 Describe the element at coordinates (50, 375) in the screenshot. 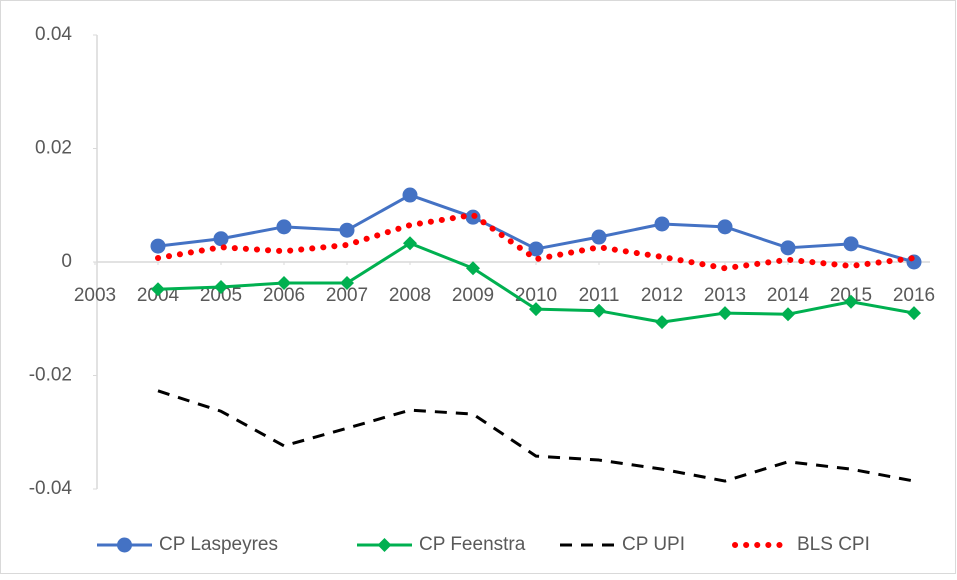

I see `y-tick-label: -0.02` at that location.